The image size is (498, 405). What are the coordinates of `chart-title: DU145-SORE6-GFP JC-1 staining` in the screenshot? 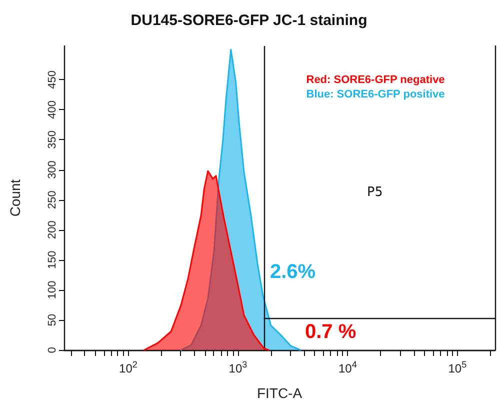 It's located at (249, 20).